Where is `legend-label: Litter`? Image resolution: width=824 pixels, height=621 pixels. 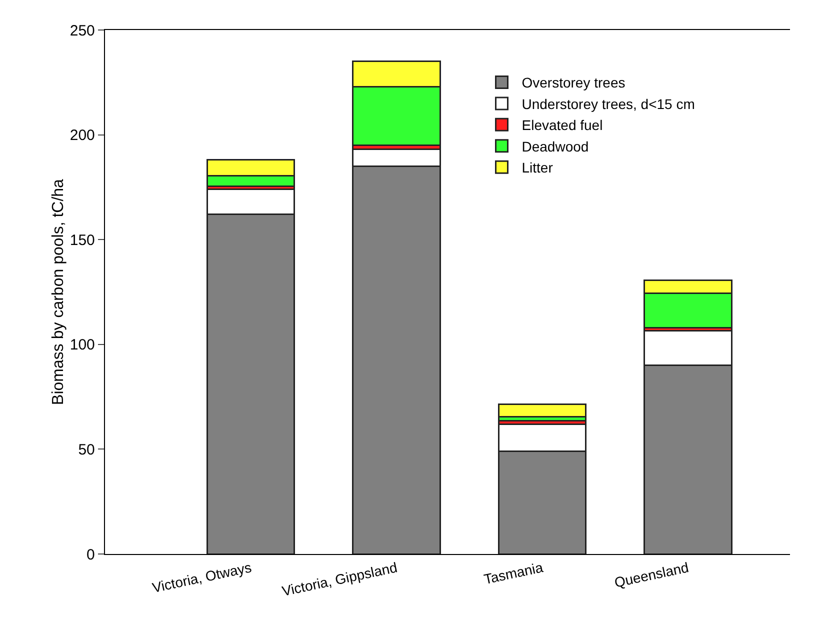
legend-label: Litter is located at coordinates (538, 168).